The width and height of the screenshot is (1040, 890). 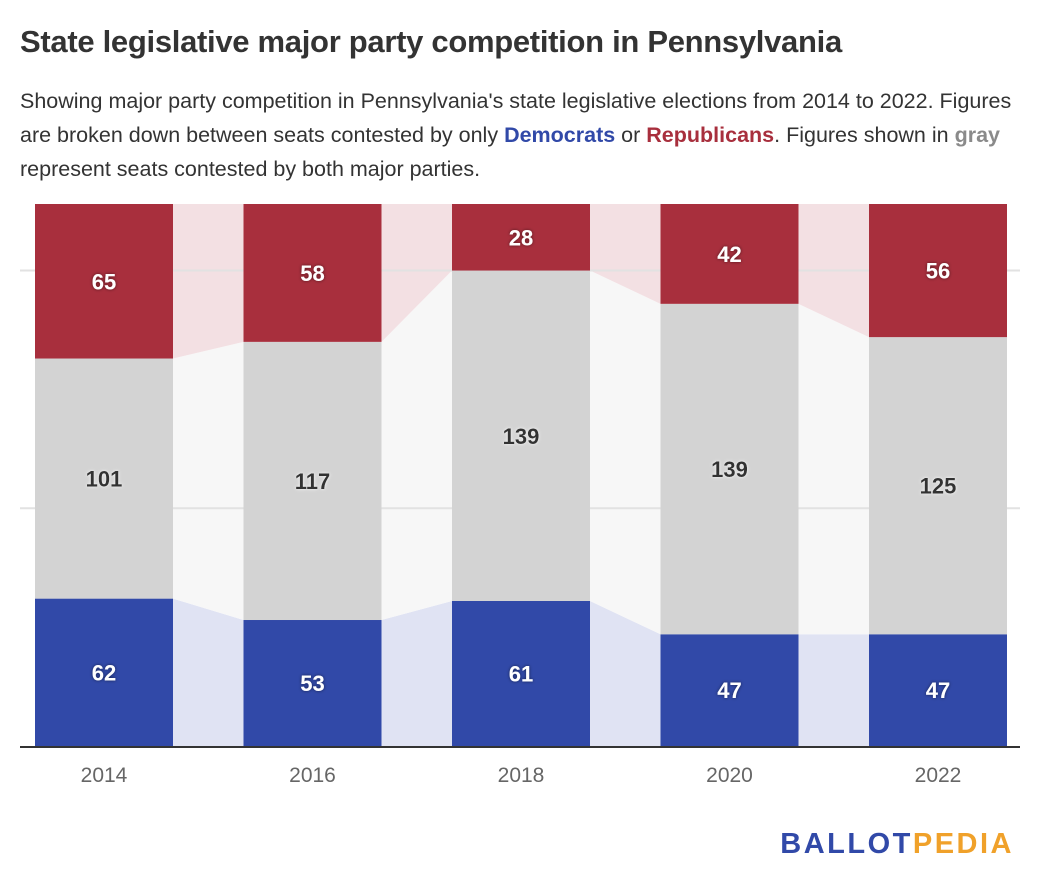 What do you see at coordinates (846, 844) in the screenshot?
I see `logo-ballot: BALLOT` at bounding box center [846, 844].